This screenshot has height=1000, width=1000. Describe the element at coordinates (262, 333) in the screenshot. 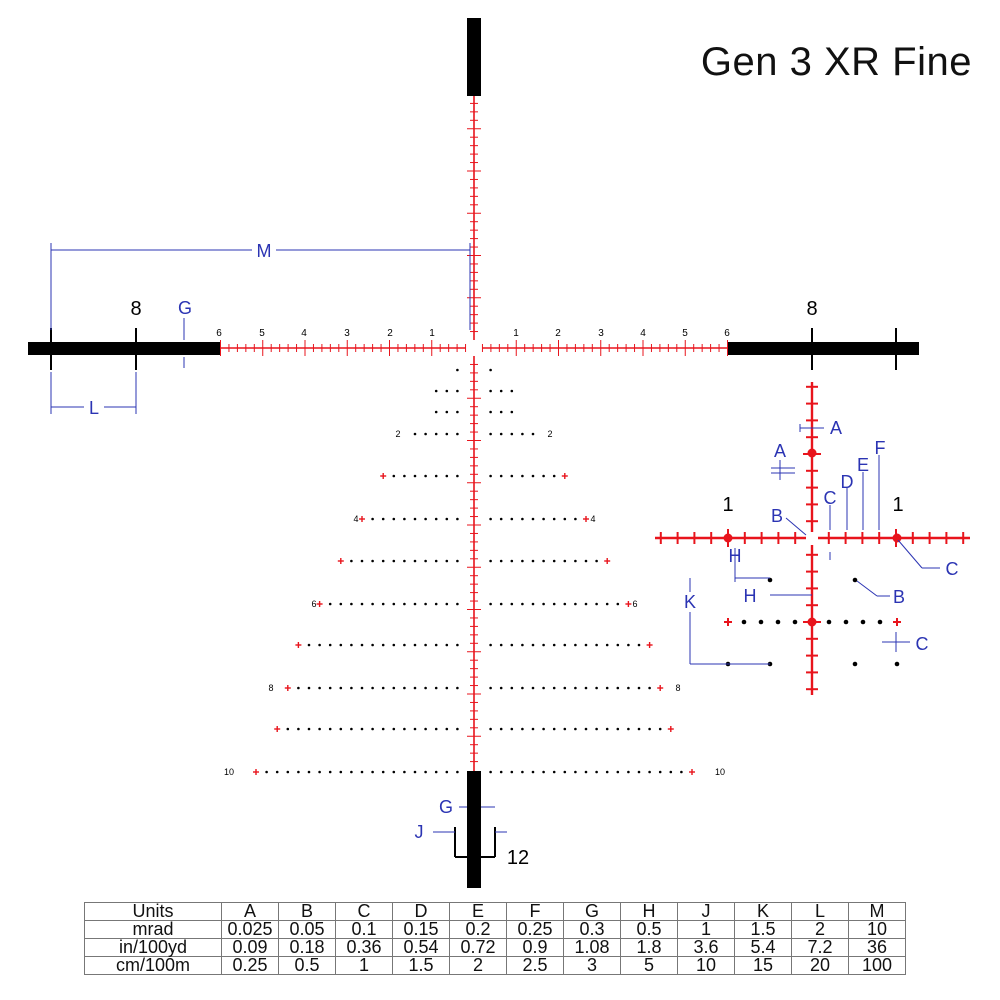

I see `h-num-left-5: 5` at that location.